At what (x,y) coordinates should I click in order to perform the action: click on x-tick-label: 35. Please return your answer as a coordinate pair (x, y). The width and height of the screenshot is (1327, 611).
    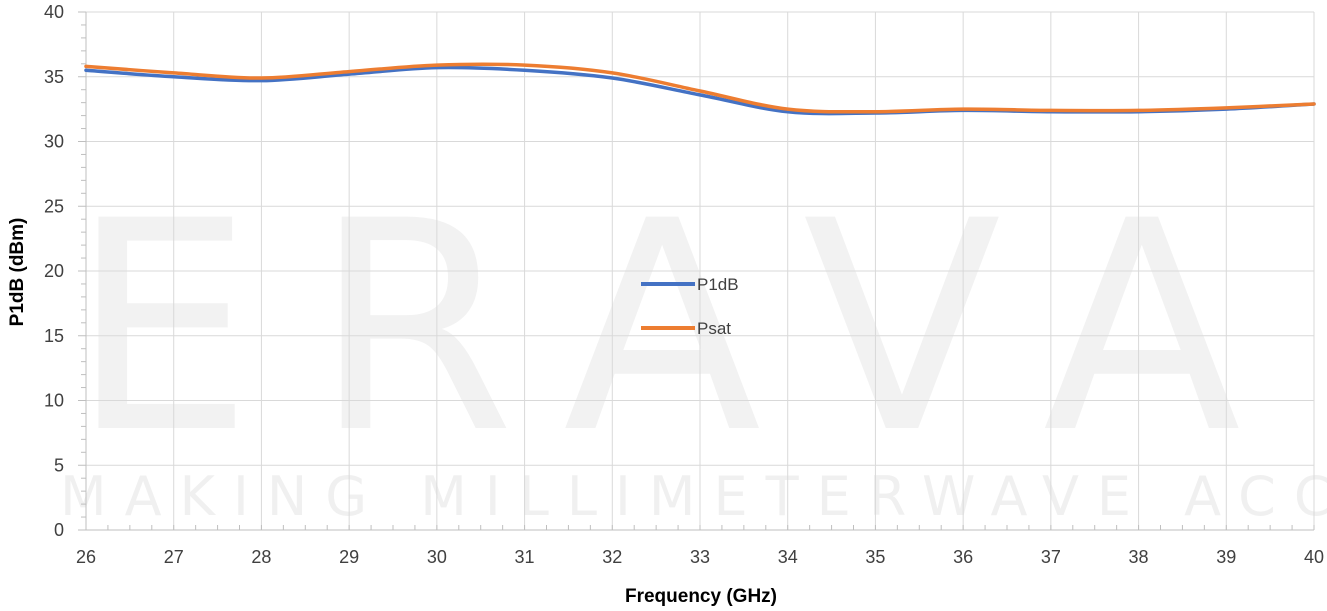
    Looking at the image, I should click on (875, 557).